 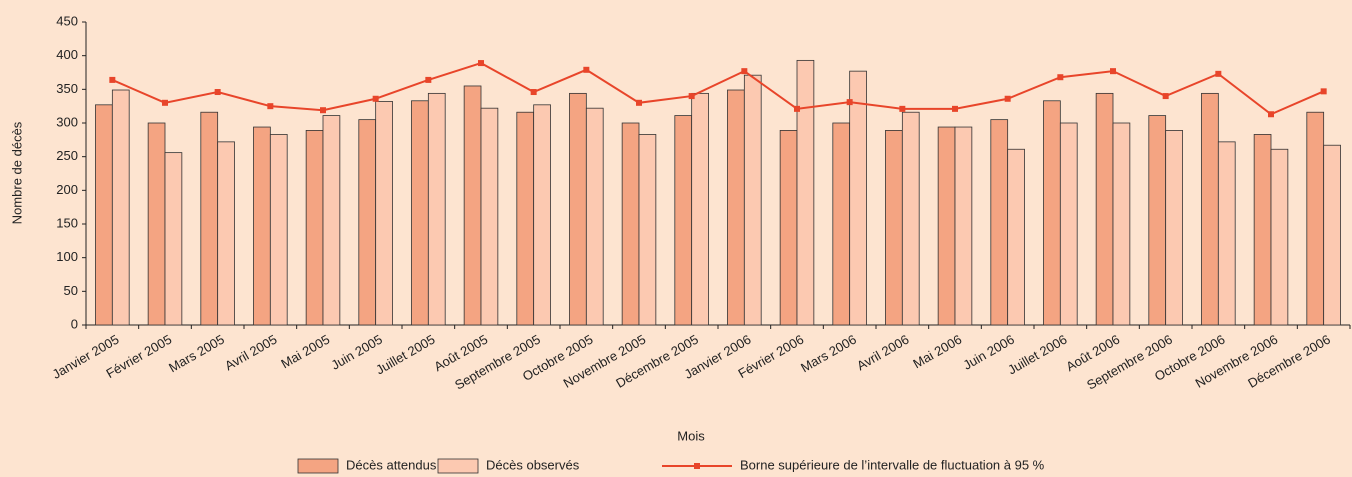 What do you see at coordinates (250, 353) in the screenshot?
I see `x-tick-label: Avril 2005` at bounding box center [250, 353].